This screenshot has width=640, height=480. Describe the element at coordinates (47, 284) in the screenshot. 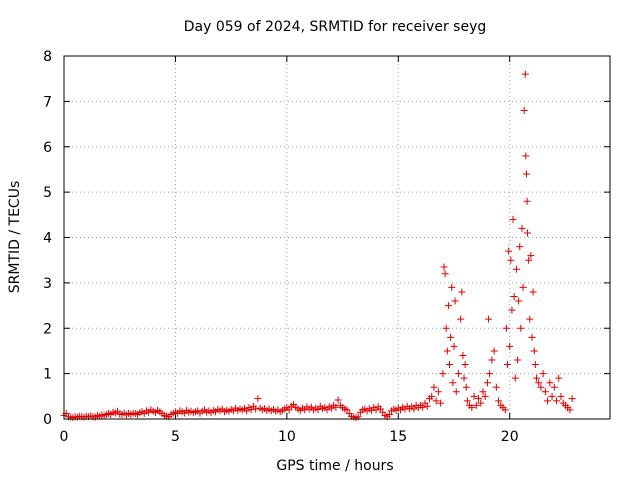

I see `y-tick-label: 3` at that location.